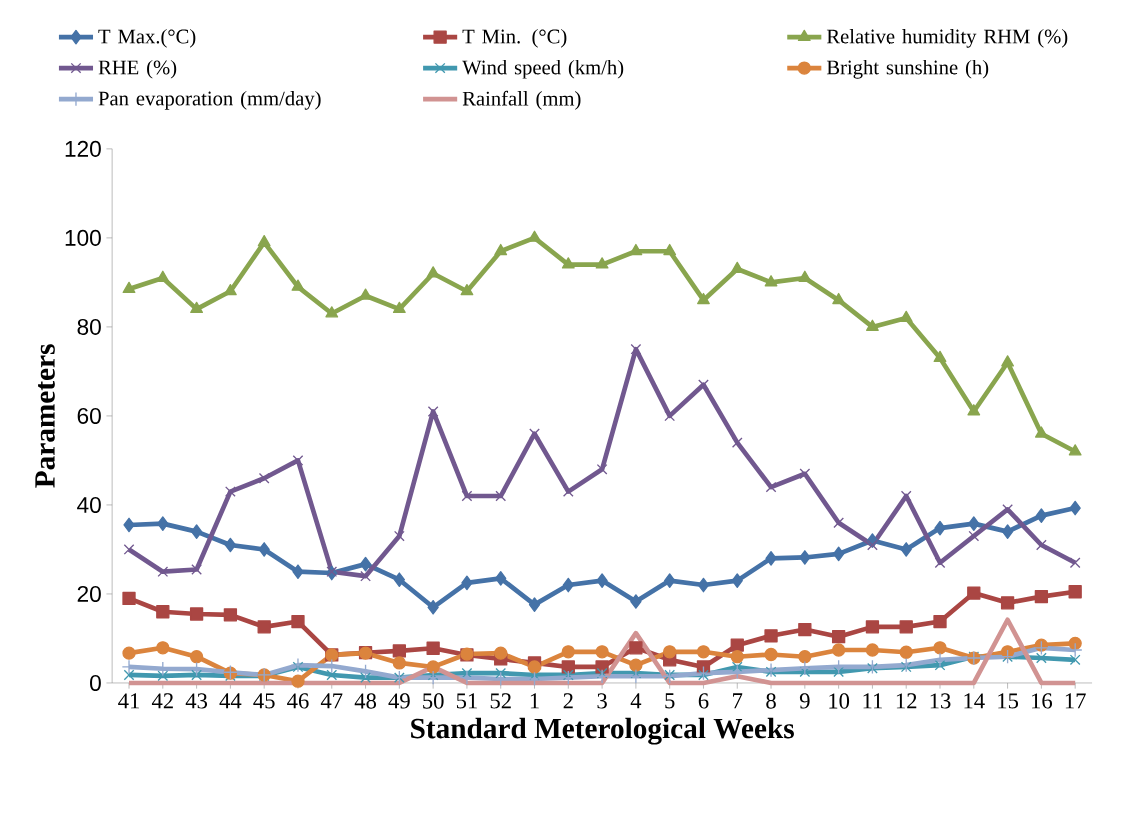  What do you see at coordinates (636, 701) in the screenshot?
I see `x-tick-label: 4` at bounding box center [636, 701].